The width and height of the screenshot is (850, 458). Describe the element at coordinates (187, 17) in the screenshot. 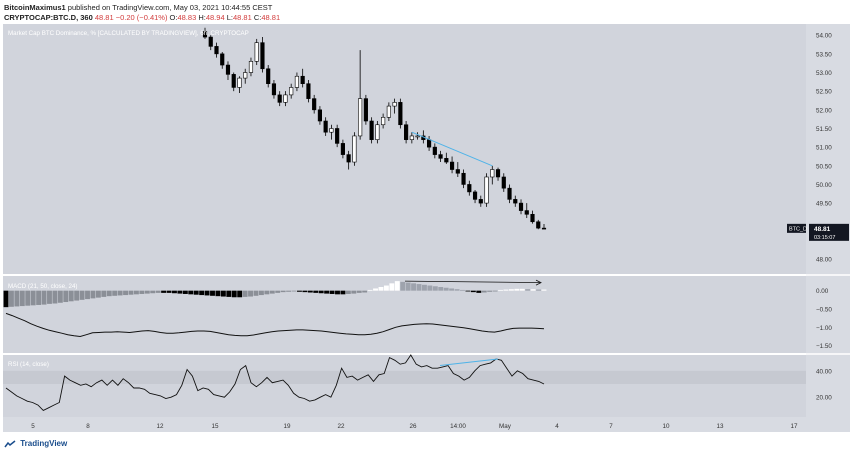

I see `open-value: 48.83` at that location.